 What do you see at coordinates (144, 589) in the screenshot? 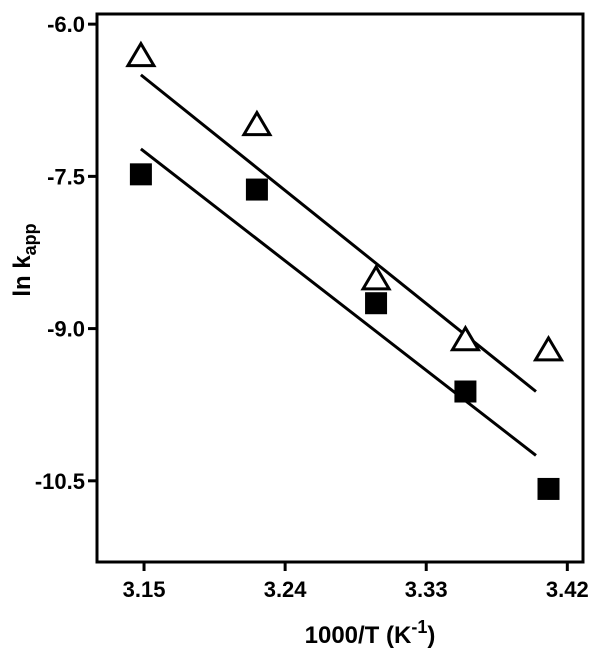
I see `x-tick-label: 3.15` at bounding box center [144, 589].